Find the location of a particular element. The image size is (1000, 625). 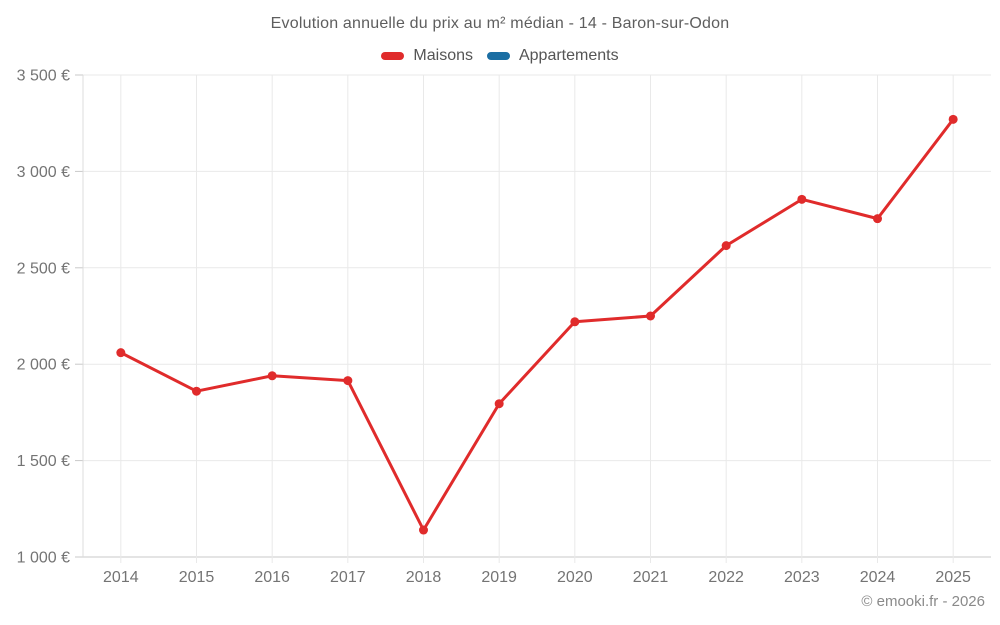

legend-item-maisons: Maisons is located at coordinates (427, 56).